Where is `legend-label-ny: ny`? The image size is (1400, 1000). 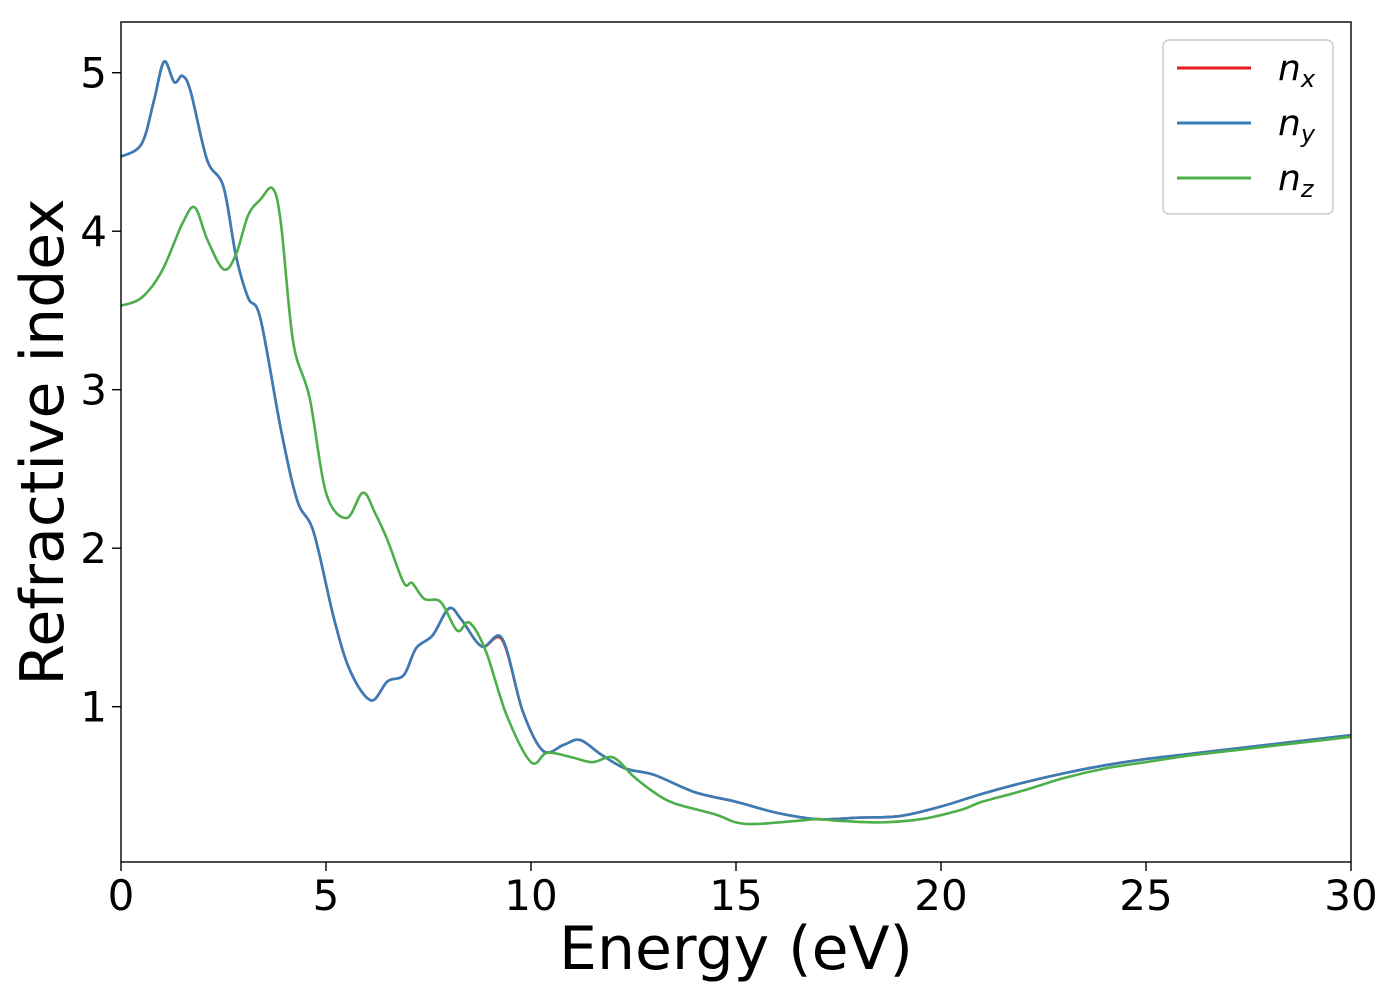
legend-label-ny: ny is located at coordinates (1297, 125).